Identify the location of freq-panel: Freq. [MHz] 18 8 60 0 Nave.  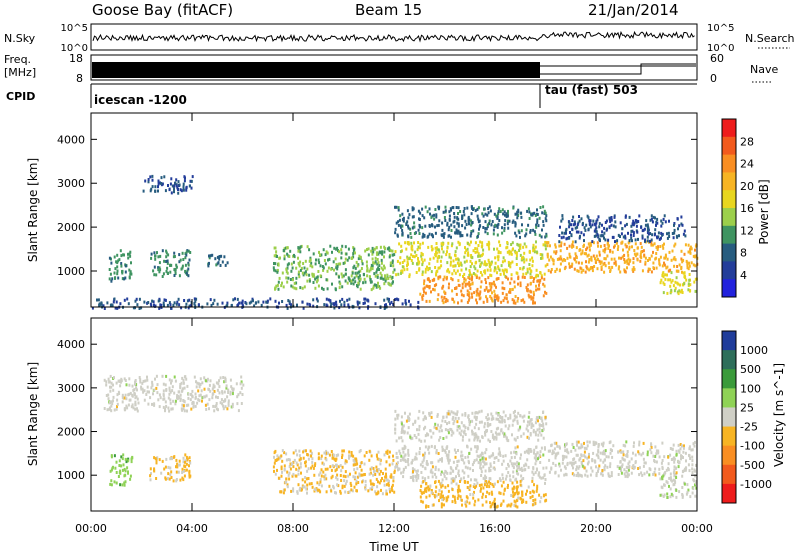
(391, 68).